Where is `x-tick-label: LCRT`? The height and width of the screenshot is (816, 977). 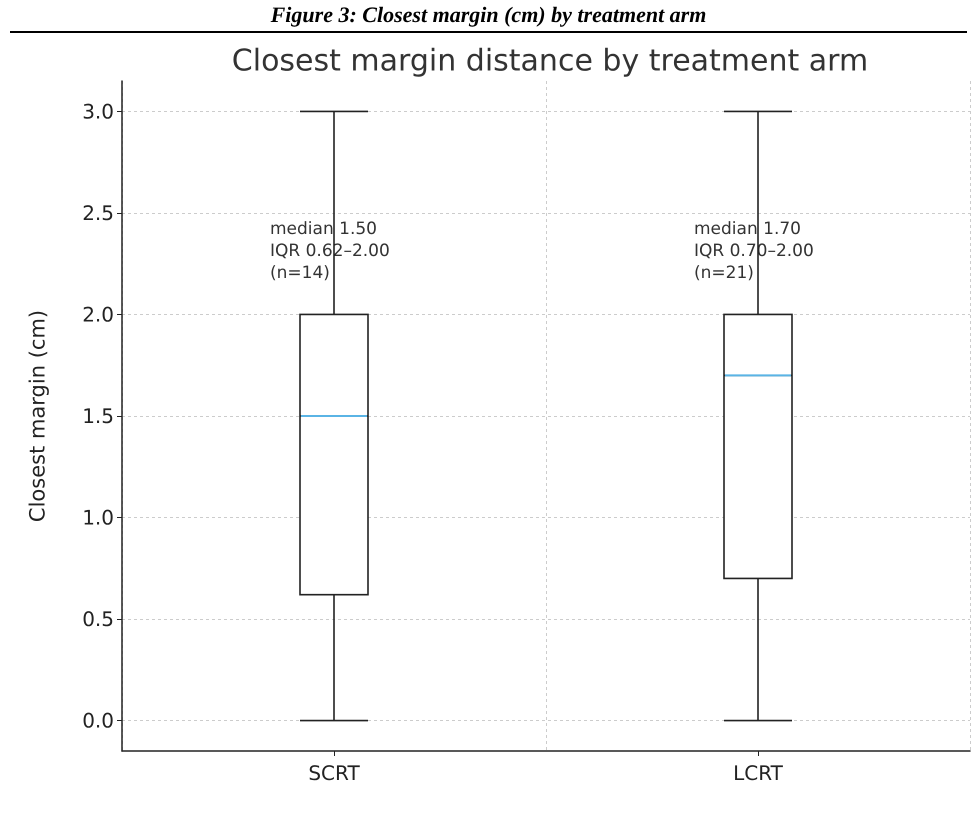 x-tick-label: LCRT is located at coordinates (758, 773).